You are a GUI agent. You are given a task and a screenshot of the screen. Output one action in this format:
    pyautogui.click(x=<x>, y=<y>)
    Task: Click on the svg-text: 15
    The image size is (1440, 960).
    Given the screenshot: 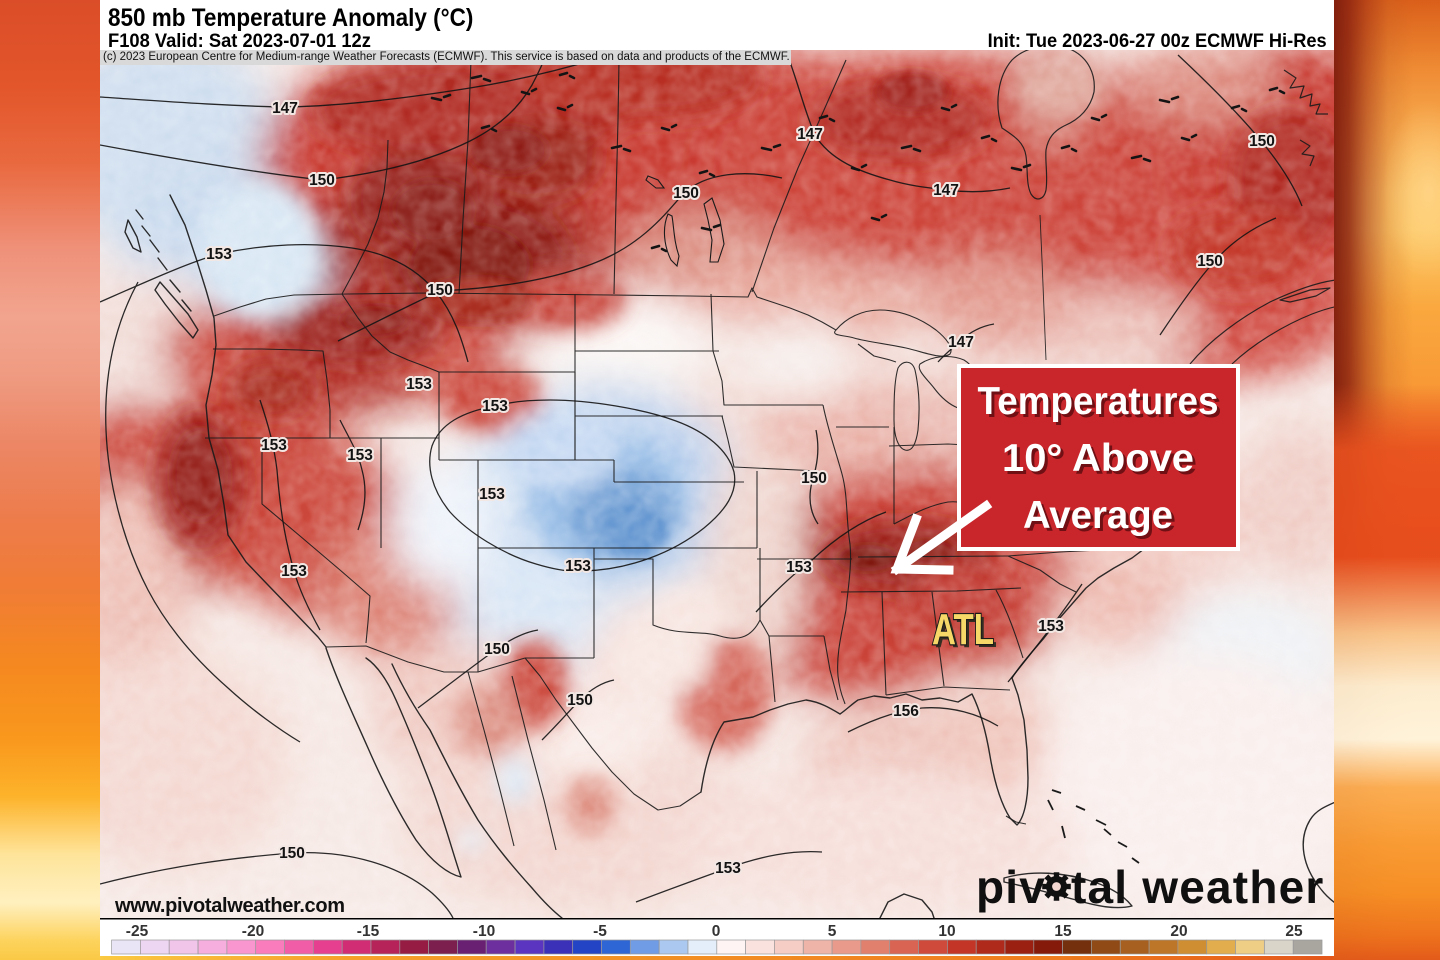 What is the action you would take?
    pyautogui.click(x=1063, y=931)
    